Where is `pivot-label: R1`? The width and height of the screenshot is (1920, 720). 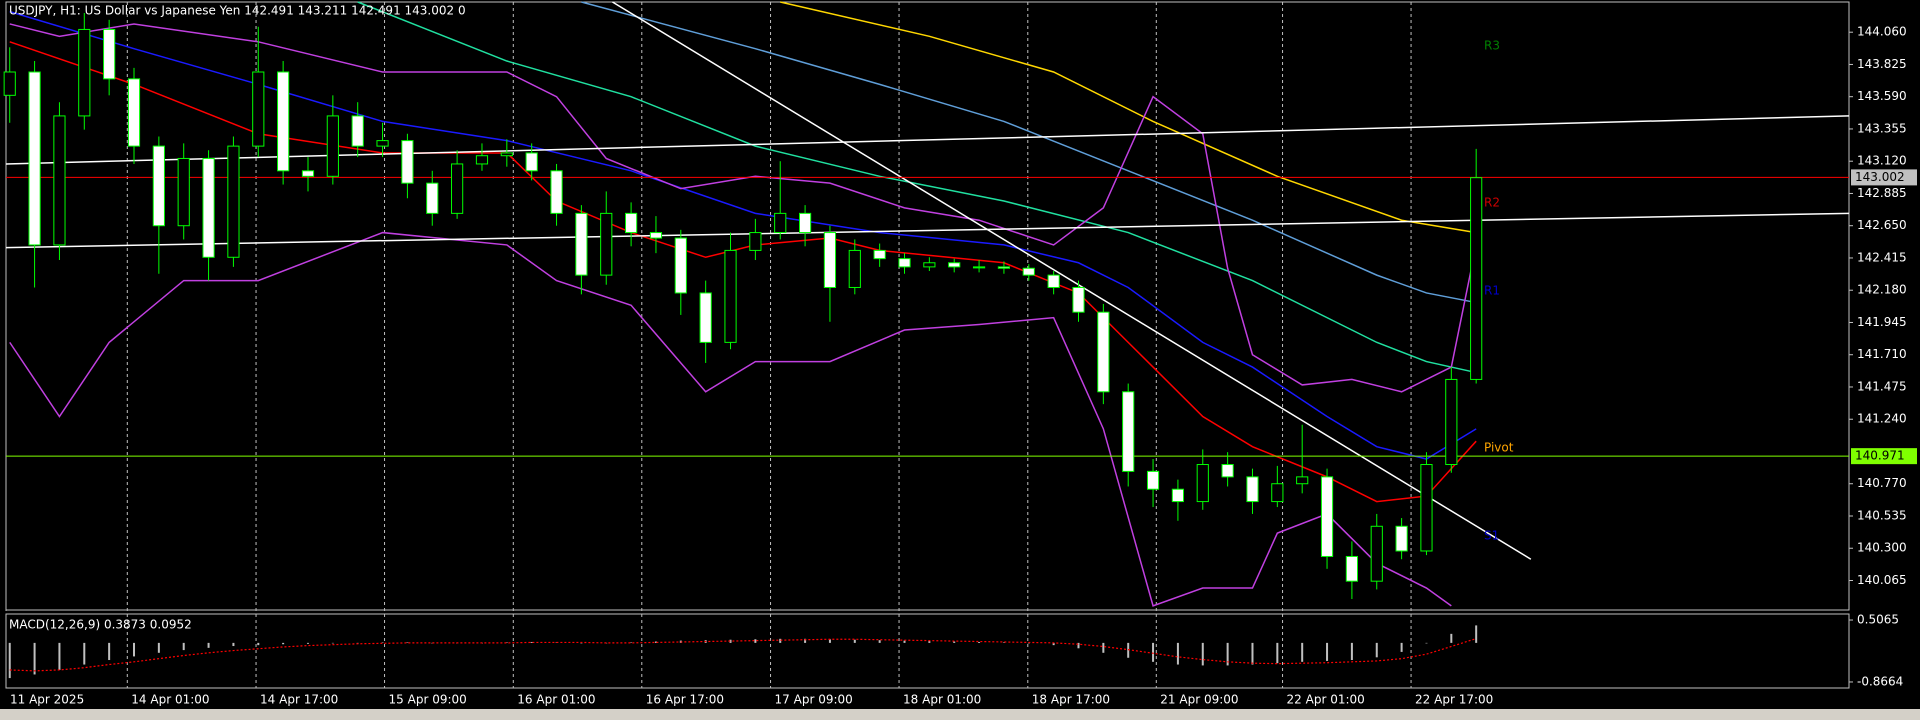 pivot-label: R1 is located at coordinates (1492, 291).